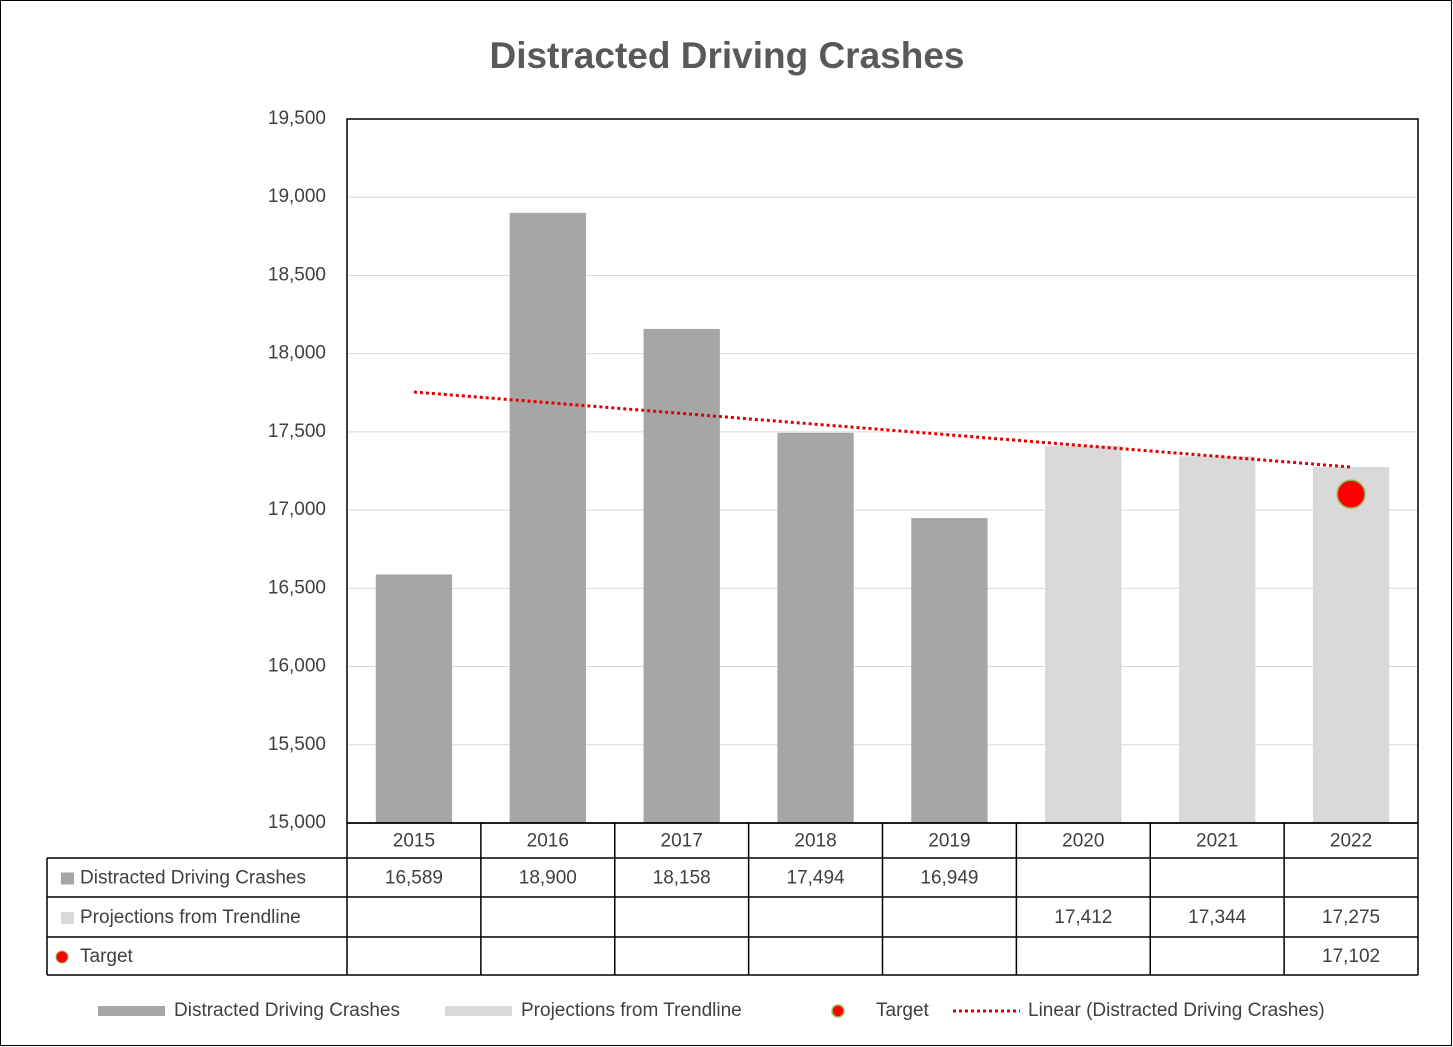 The height and width of the screenshot is (1047, 1453). I want to click on y-tick-label: 17,500, so click(297, 431).